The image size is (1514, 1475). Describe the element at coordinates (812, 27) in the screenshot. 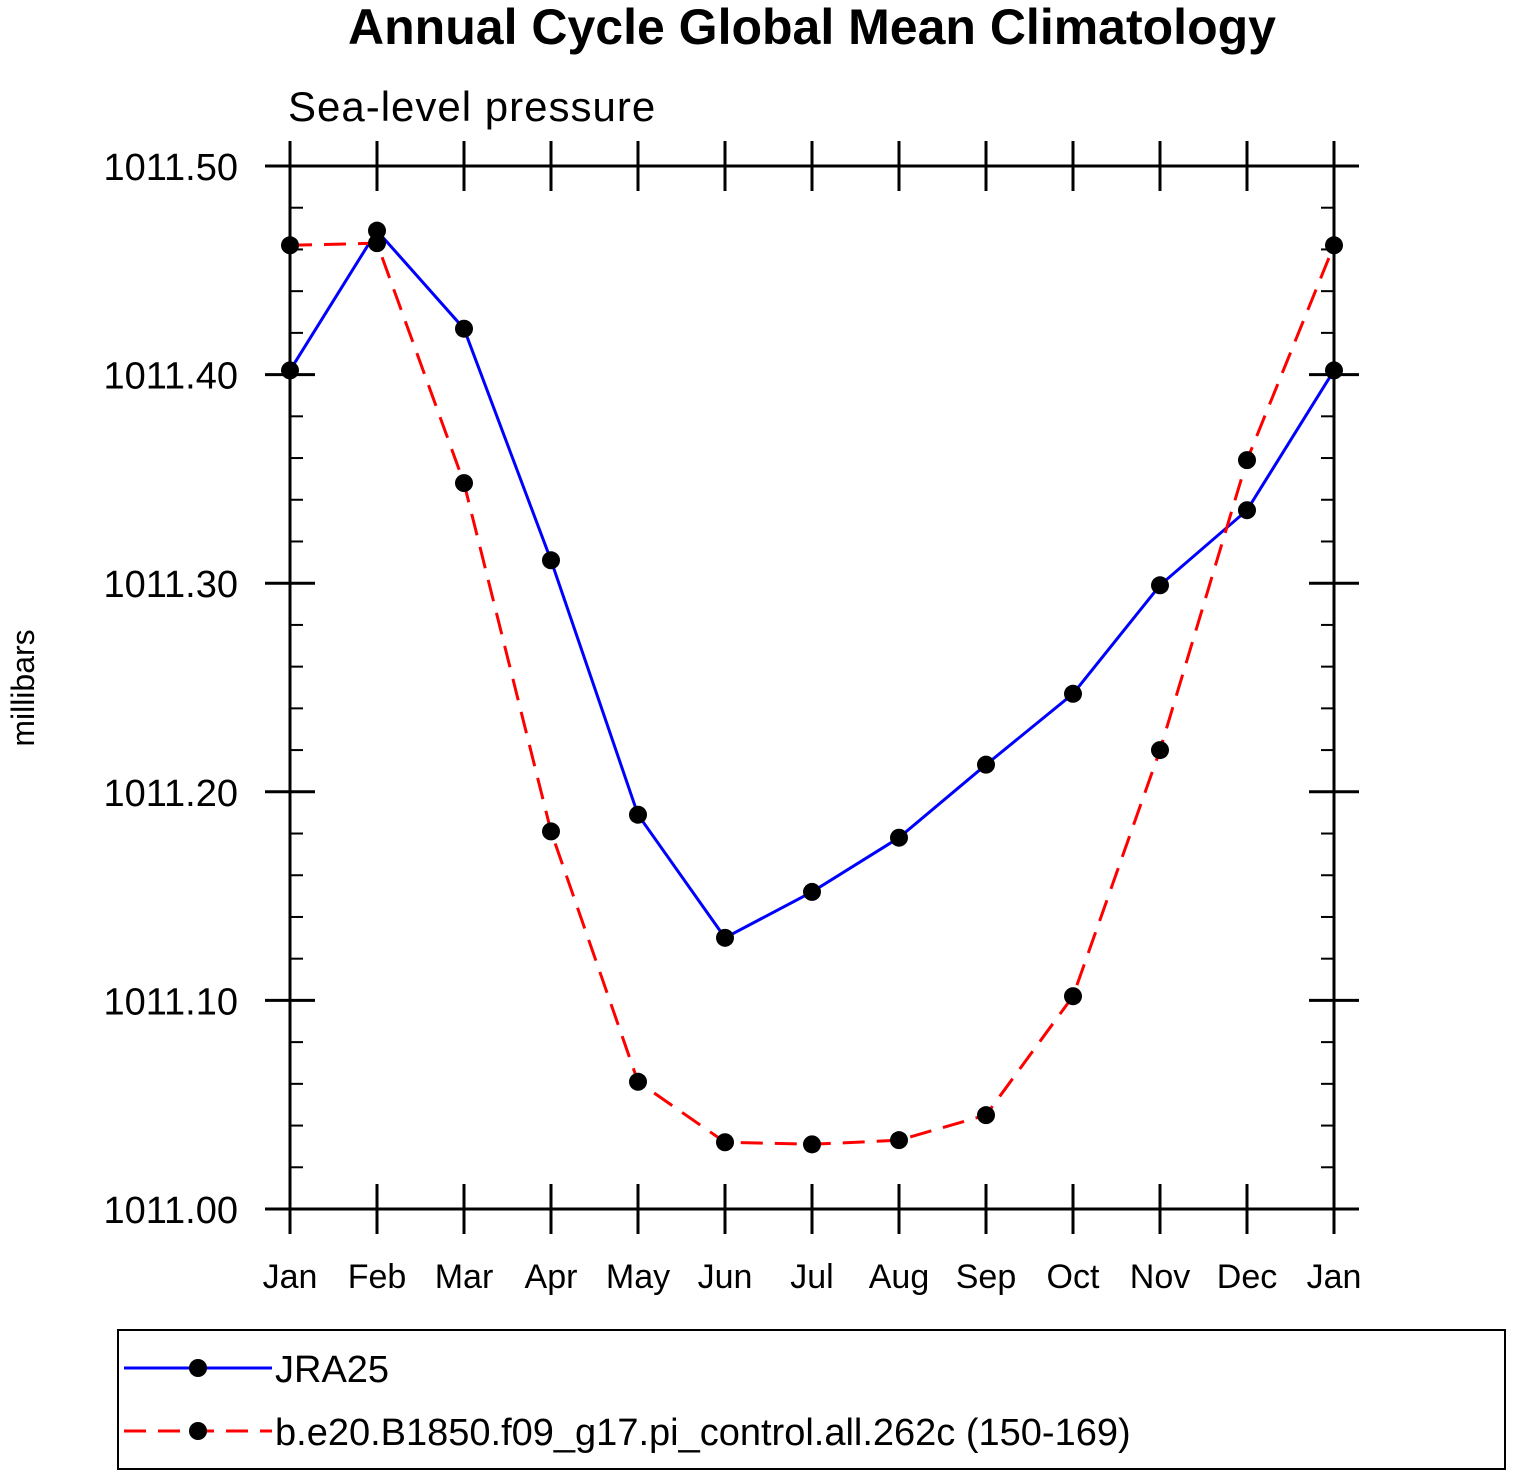

I see `chart-title: Annual Cycle Global Mean Climatology` at that location.